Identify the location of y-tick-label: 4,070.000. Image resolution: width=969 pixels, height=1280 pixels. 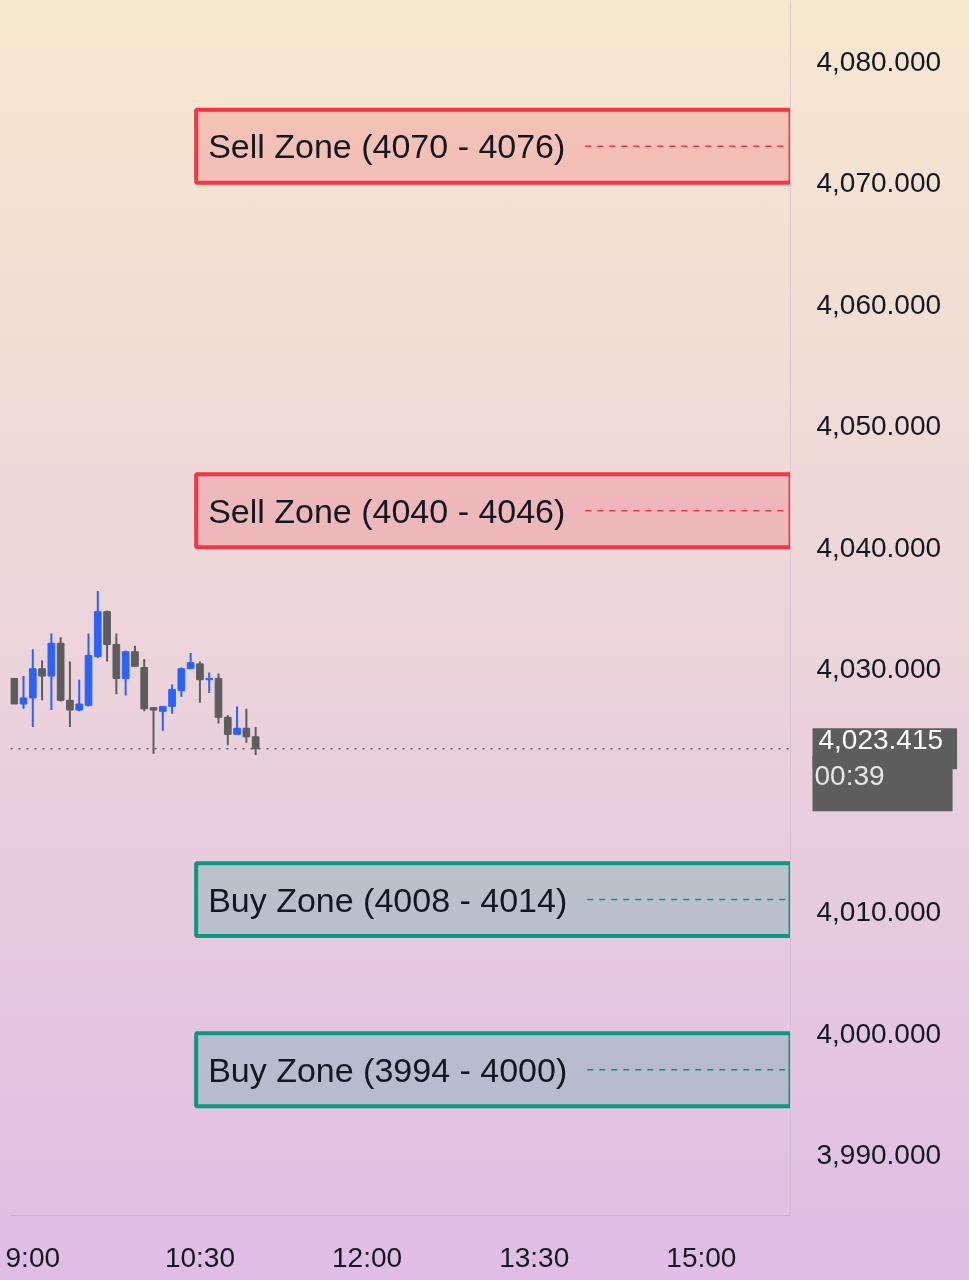
(879, 183).